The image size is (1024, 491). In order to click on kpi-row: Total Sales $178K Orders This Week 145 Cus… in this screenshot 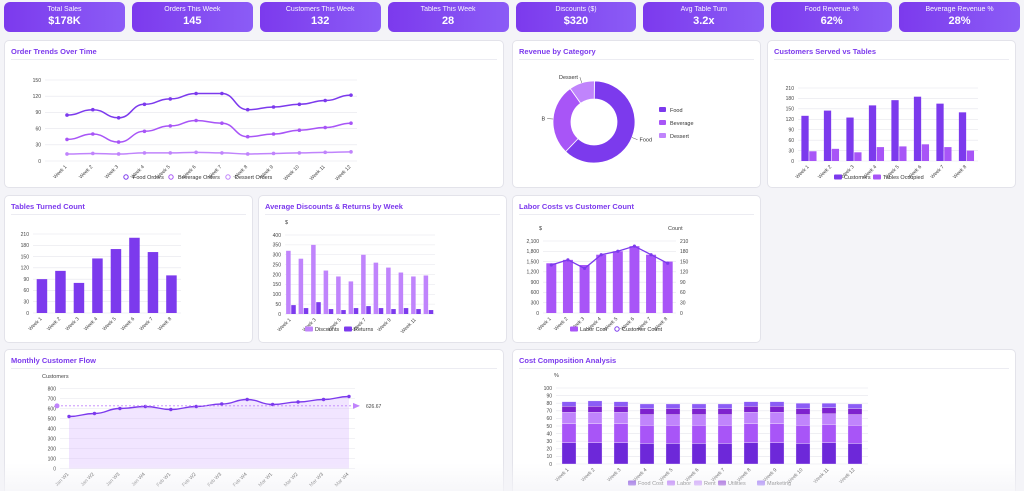, I will do `click(512, 17)`.